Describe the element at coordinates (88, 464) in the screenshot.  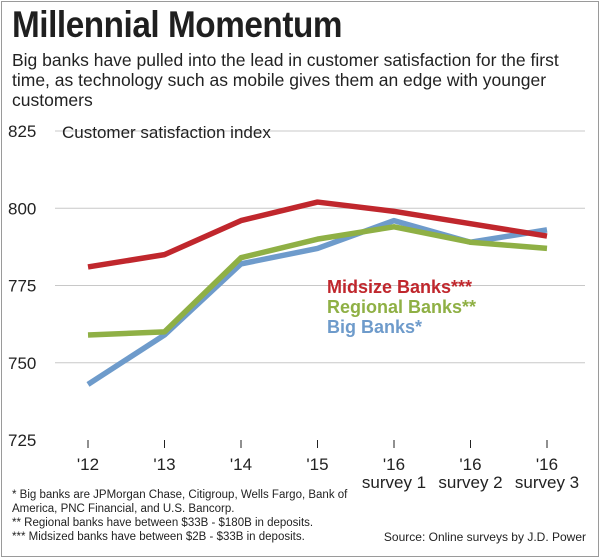
I see `x-tick-label: '12` at that location.